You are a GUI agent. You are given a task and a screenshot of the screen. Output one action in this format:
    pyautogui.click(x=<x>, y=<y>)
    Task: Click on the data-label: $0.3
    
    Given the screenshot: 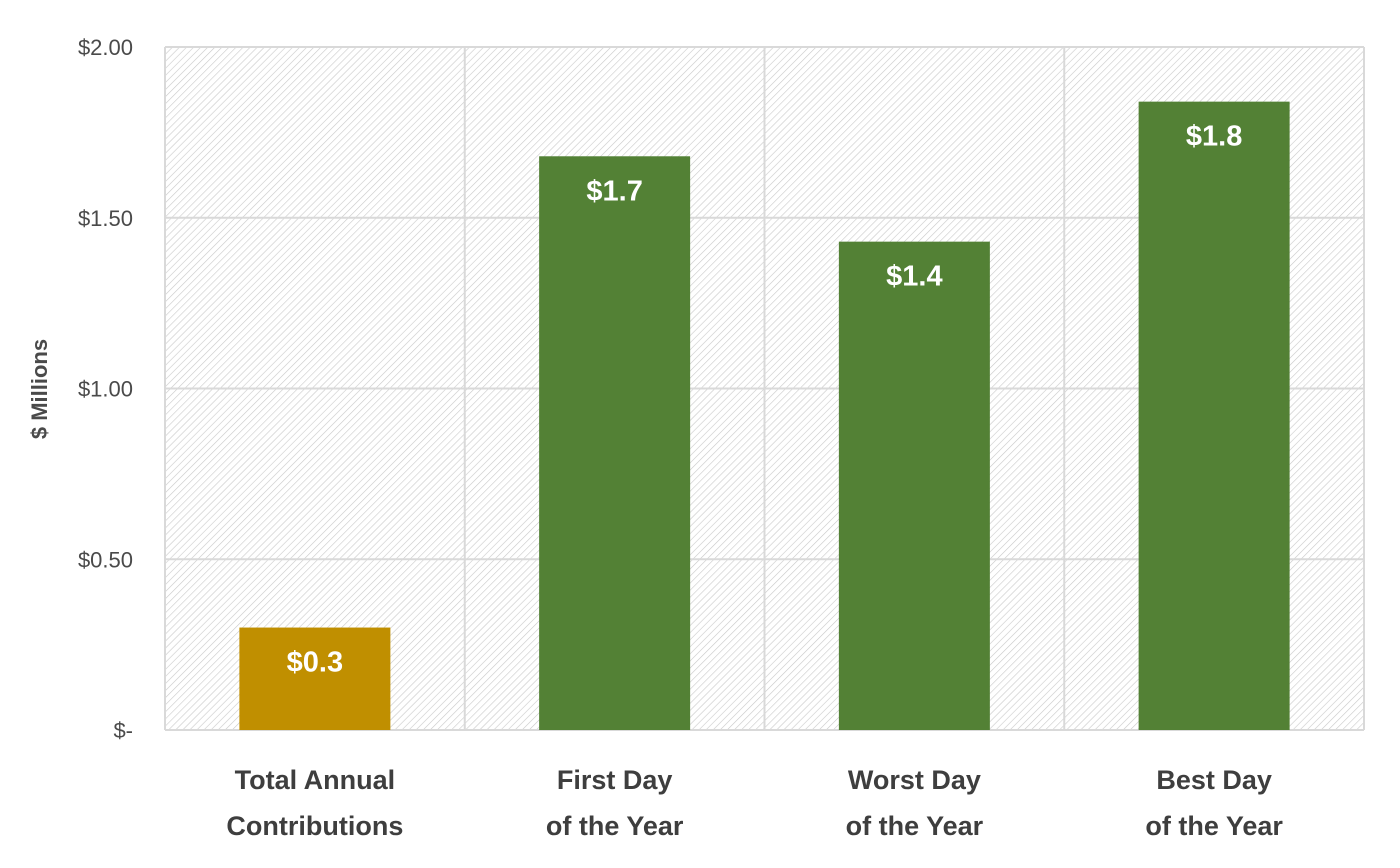 What is the action you would take?
    pyautogui.click(x=315, y=663)
    